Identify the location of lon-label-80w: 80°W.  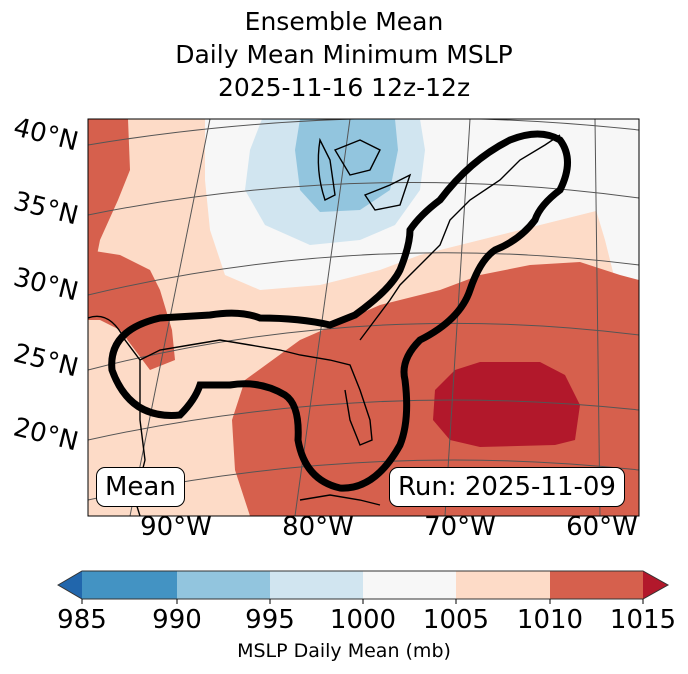
(318, 527).